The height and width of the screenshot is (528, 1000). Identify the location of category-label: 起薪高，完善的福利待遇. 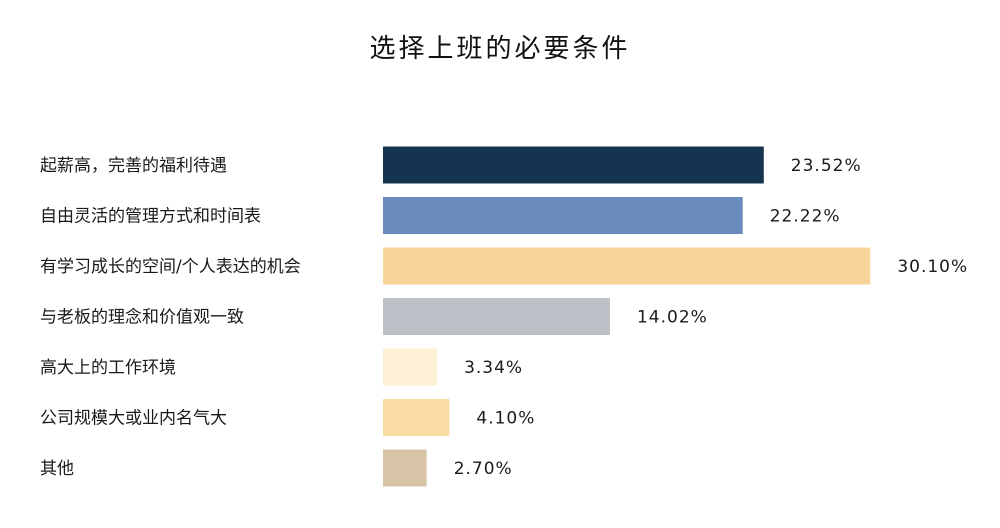
(133, 166).